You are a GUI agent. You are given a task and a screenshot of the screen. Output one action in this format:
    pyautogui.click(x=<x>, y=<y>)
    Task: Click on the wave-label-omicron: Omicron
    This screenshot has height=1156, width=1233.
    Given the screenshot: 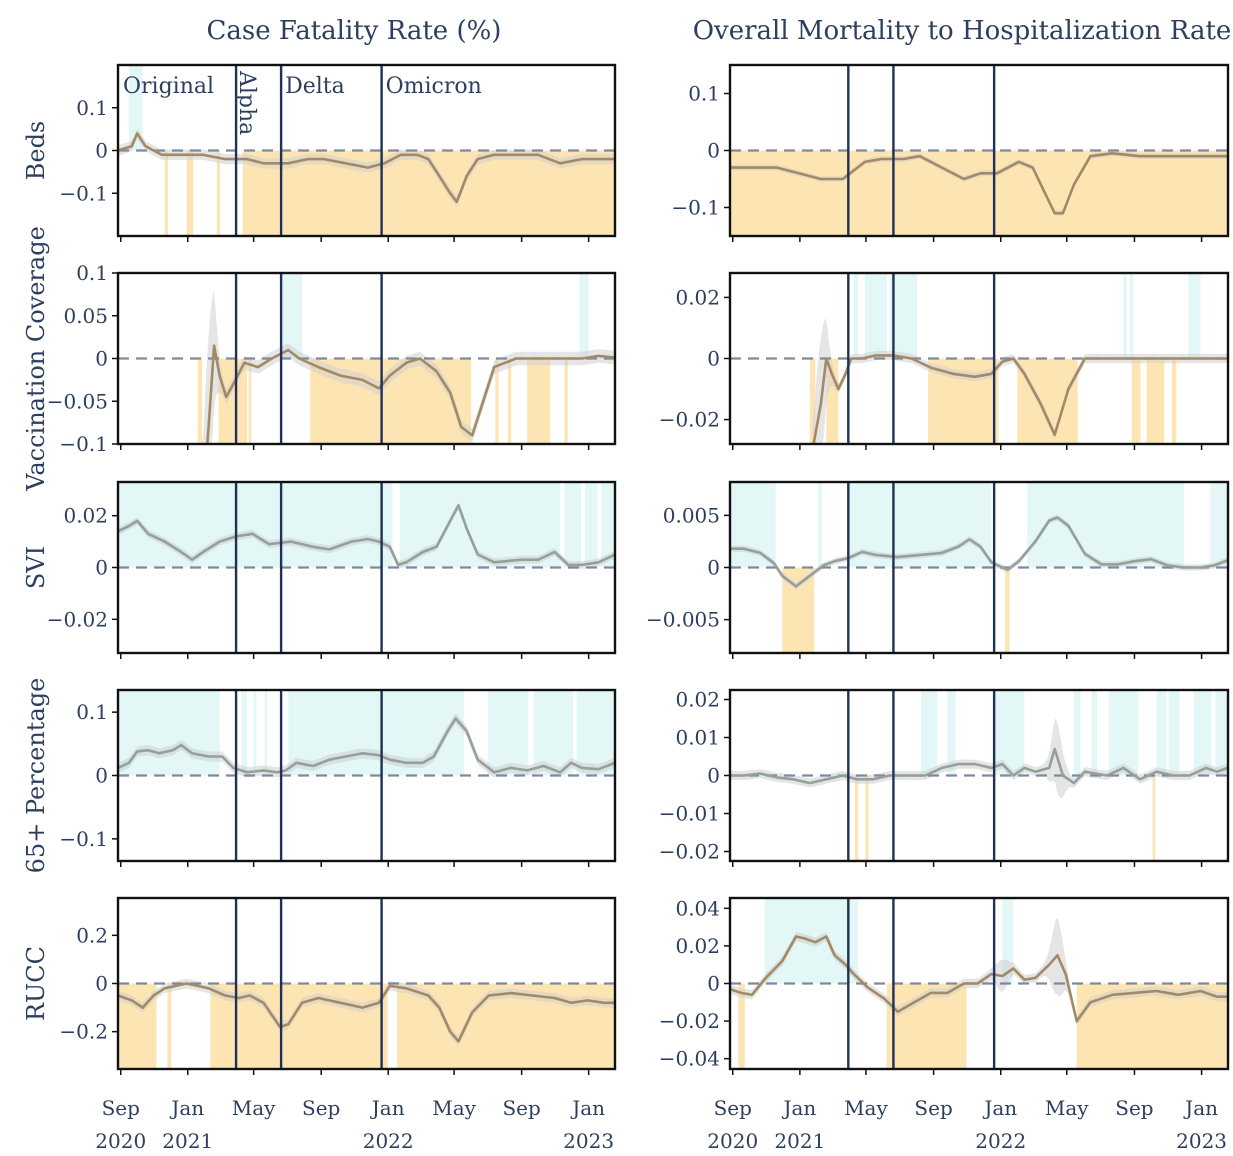 What is the action you would take?
    pyautogui.click(x=434, y=86)
    